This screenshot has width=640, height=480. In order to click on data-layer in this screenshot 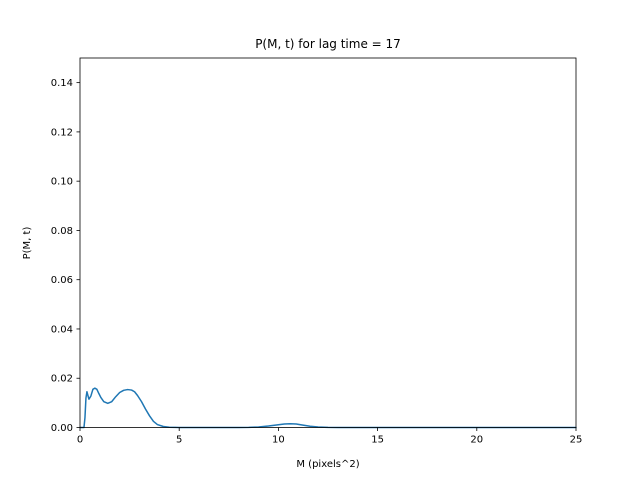, I will do `click(328, 408)`.